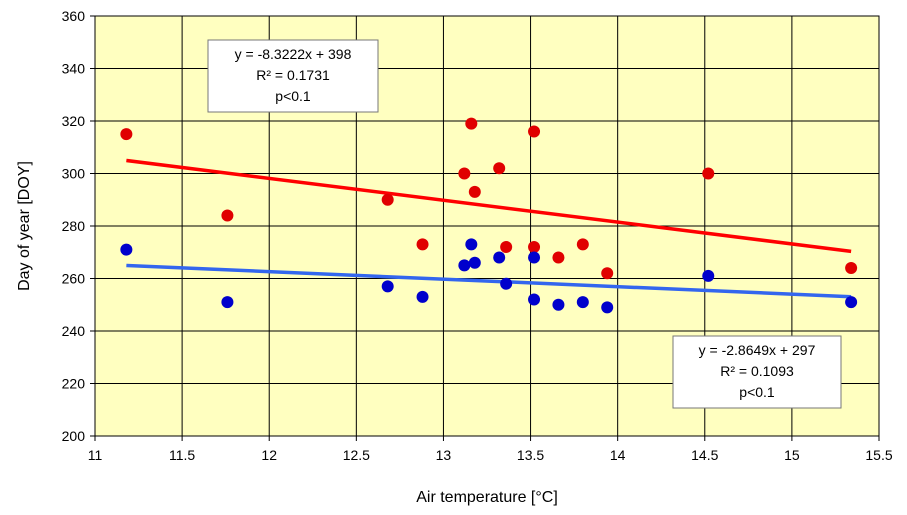 The image size is (907, 515). Describe the element at coordinates (74, 121) in the screenshot. I see `y-tick-label: 320` at that location.